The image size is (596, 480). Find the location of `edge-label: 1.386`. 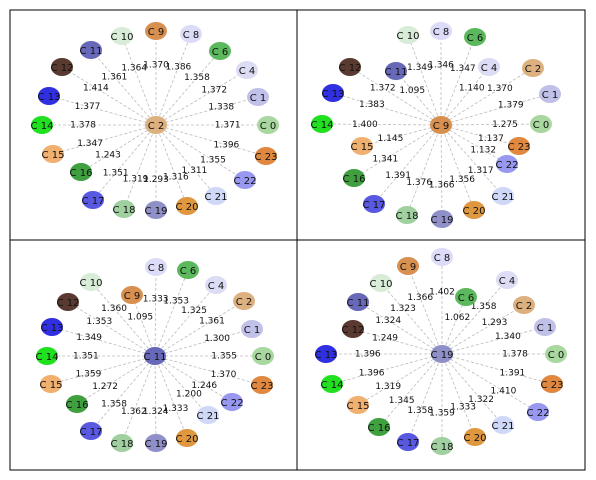

edge-label: 1.386 is located at coordinates (179, 67).